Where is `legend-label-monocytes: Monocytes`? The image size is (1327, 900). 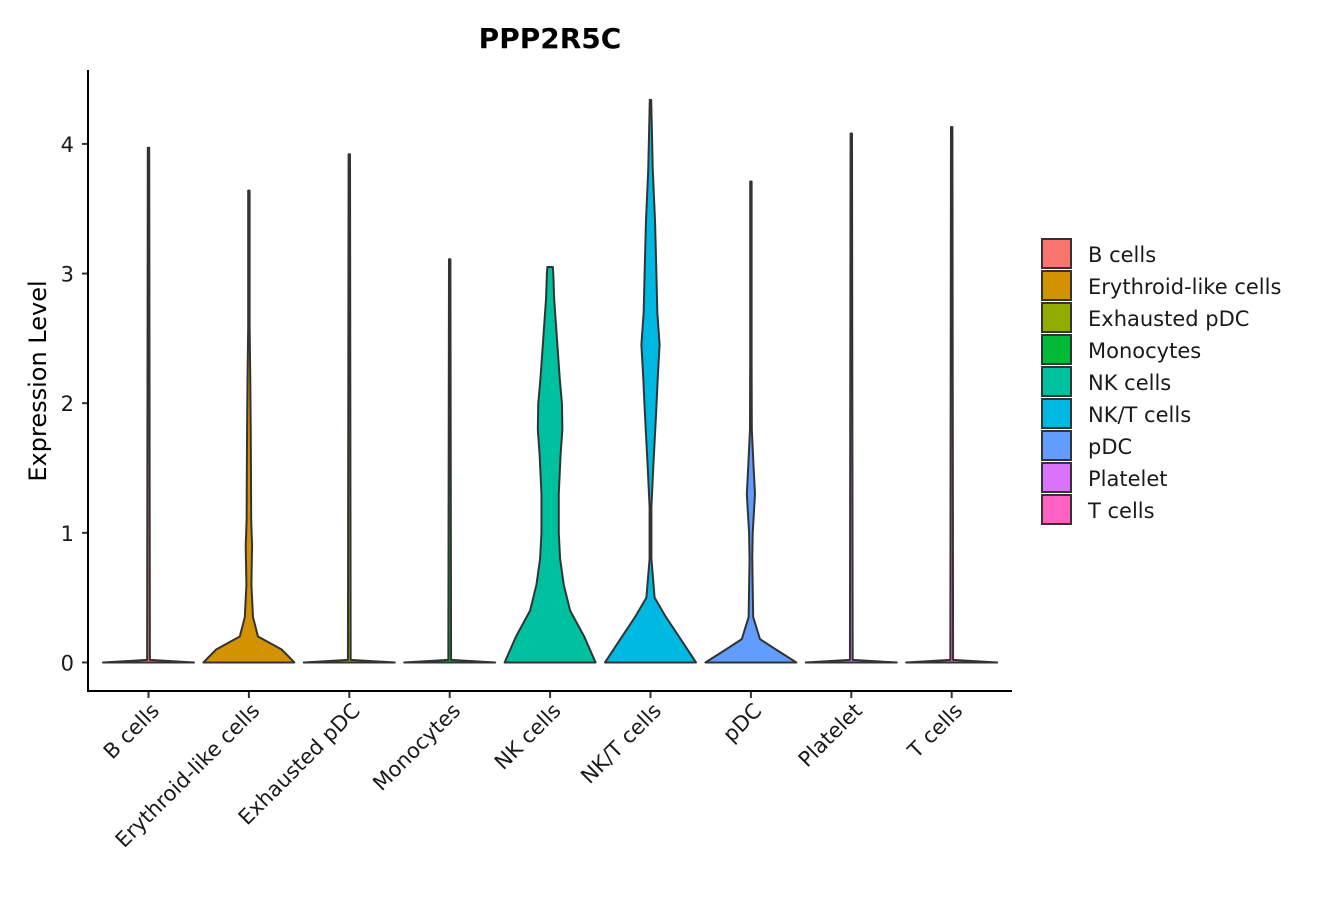 legend-label-monocytes: Monocytes is located at coordinates (1144, 351).